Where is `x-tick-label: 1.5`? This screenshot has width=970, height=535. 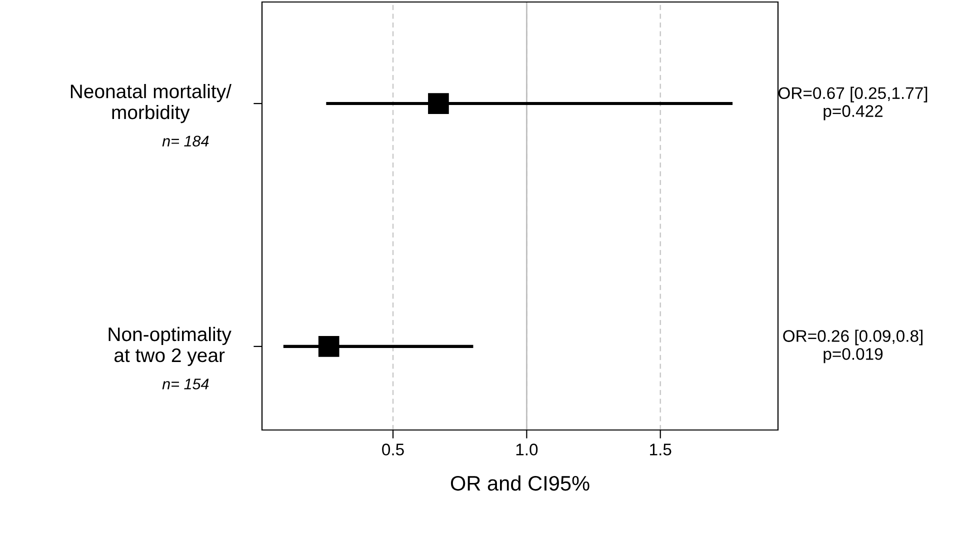 x-tick-label: 1.5 is located at coordinates (661, 450).